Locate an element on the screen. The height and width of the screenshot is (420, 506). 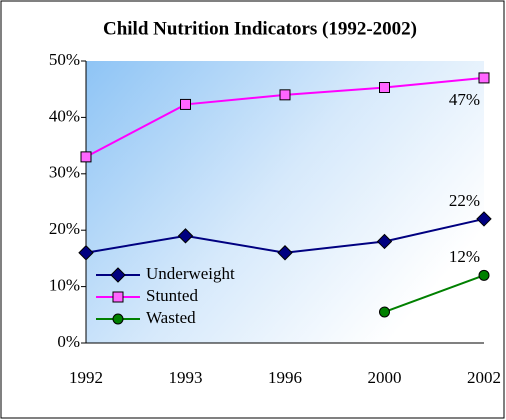
y-tick-label: 30% is located at coordinates (64, 172).